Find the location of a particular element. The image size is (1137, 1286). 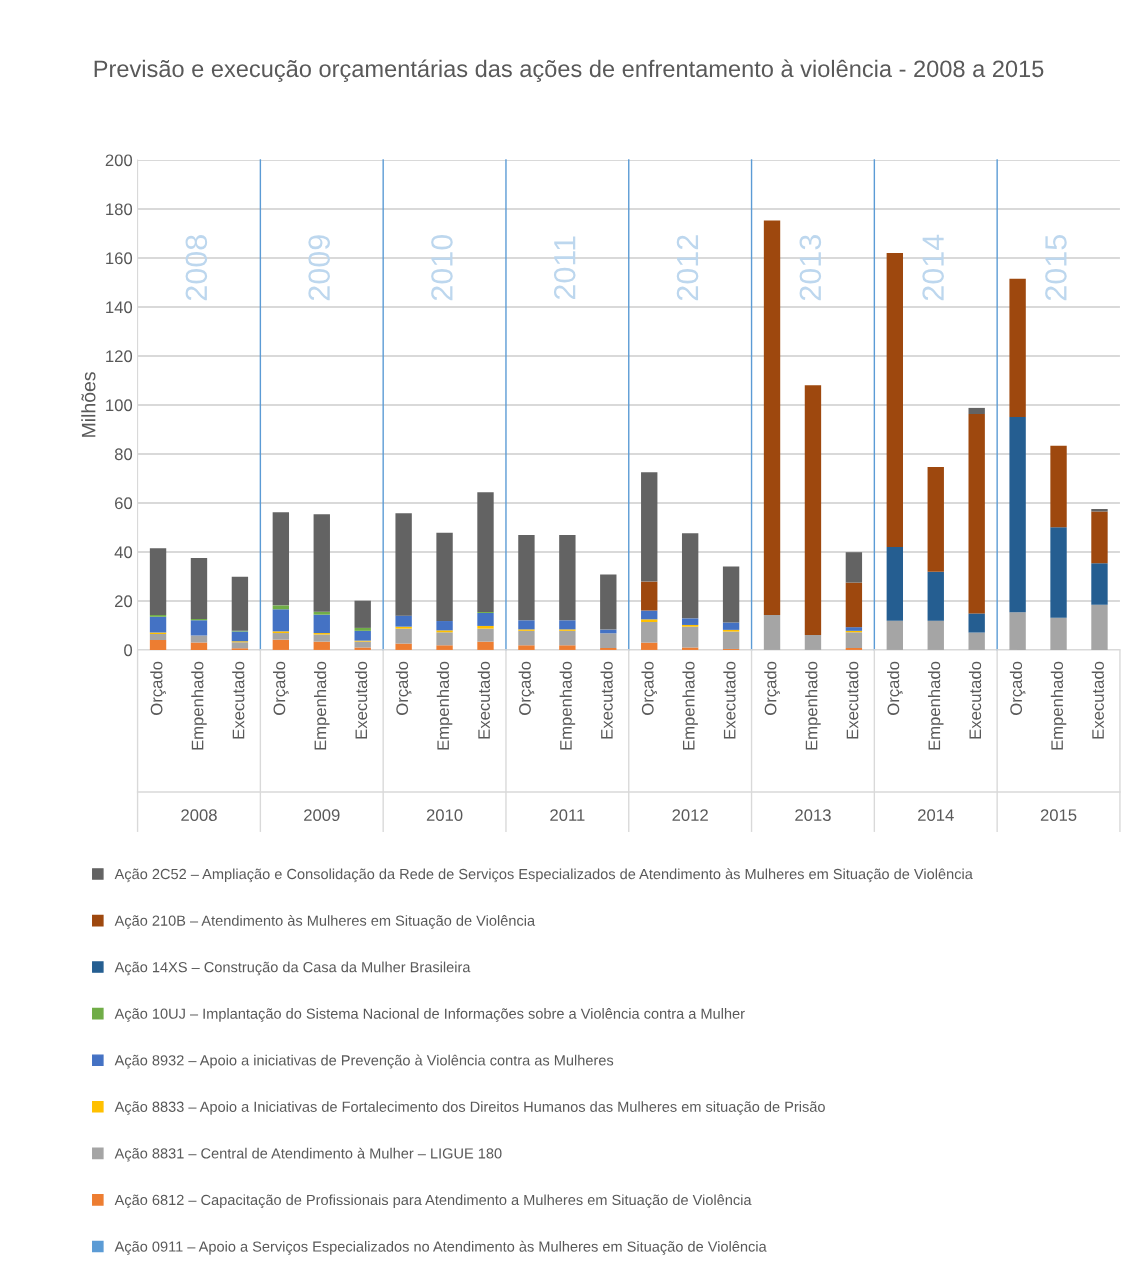

text: 2010 is located at coordinates (444, 815).